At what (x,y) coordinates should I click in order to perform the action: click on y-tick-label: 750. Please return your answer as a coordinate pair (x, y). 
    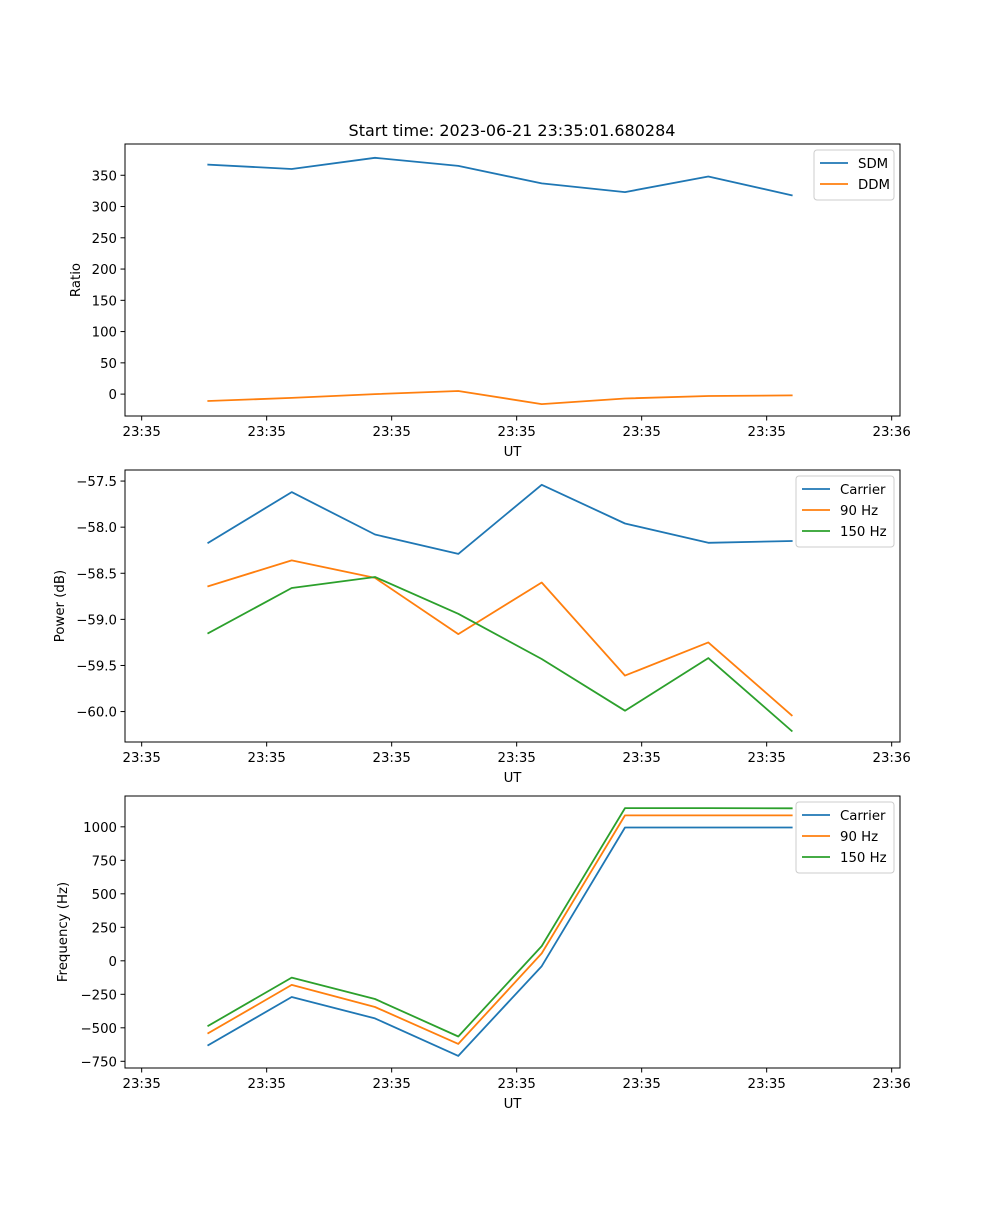
    Looking at the image, I should click on (104, 861).